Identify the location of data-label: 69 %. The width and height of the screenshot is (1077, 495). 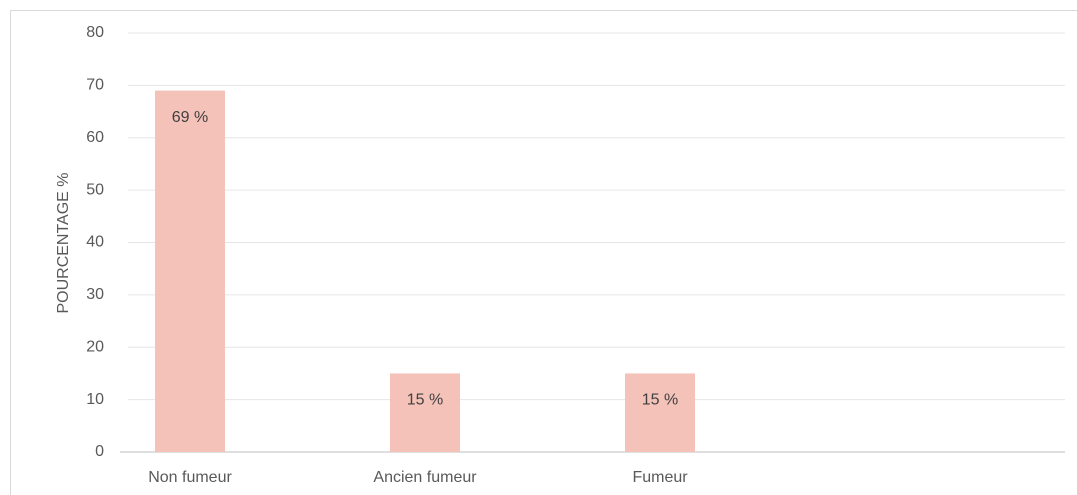
(190, 117).